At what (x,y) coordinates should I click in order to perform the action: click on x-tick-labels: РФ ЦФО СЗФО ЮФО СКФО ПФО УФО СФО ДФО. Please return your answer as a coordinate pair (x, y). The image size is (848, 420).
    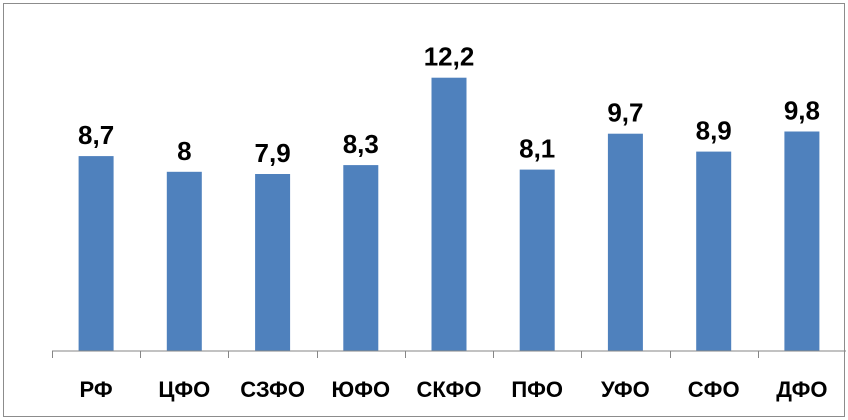
    Looking at the image, I should click on (454, 389).